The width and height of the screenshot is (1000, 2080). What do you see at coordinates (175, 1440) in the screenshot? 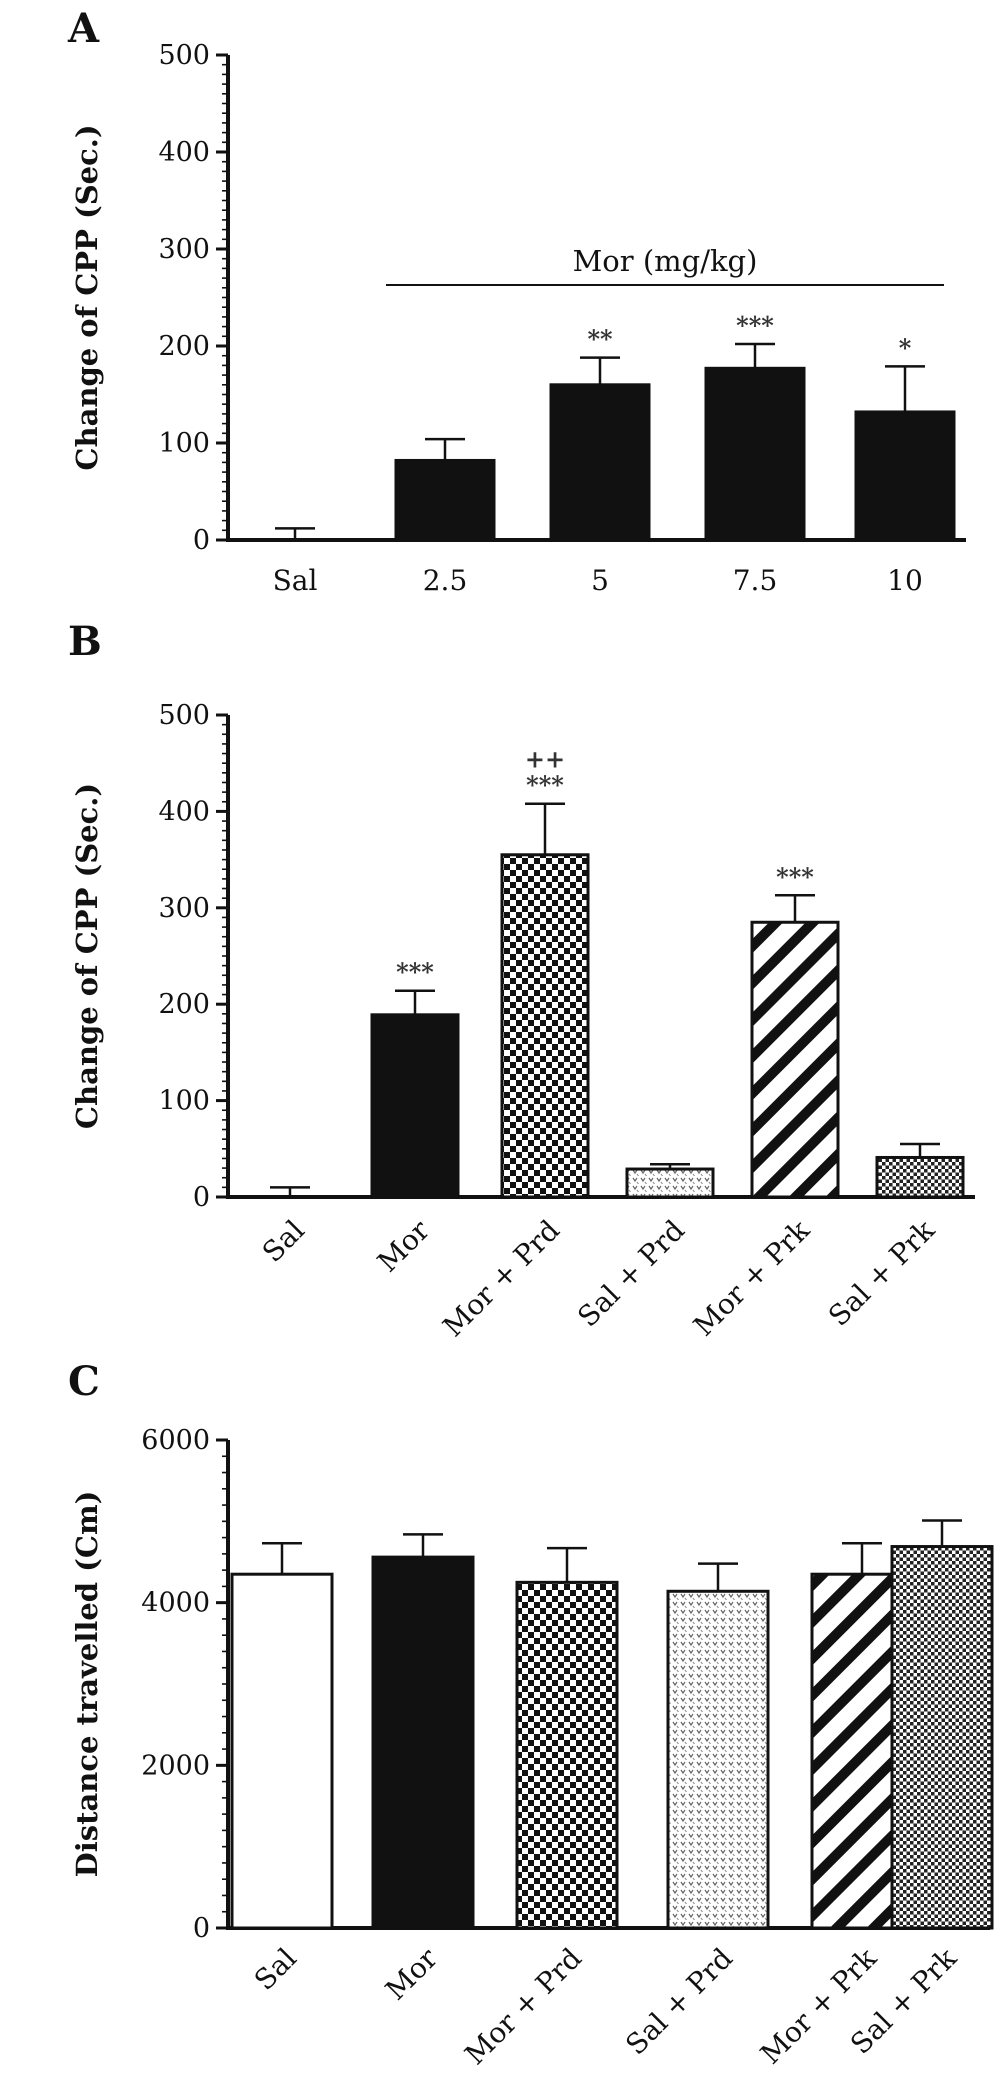
I see `y-tick-label: 6000` at bounding box center [175, 1440].